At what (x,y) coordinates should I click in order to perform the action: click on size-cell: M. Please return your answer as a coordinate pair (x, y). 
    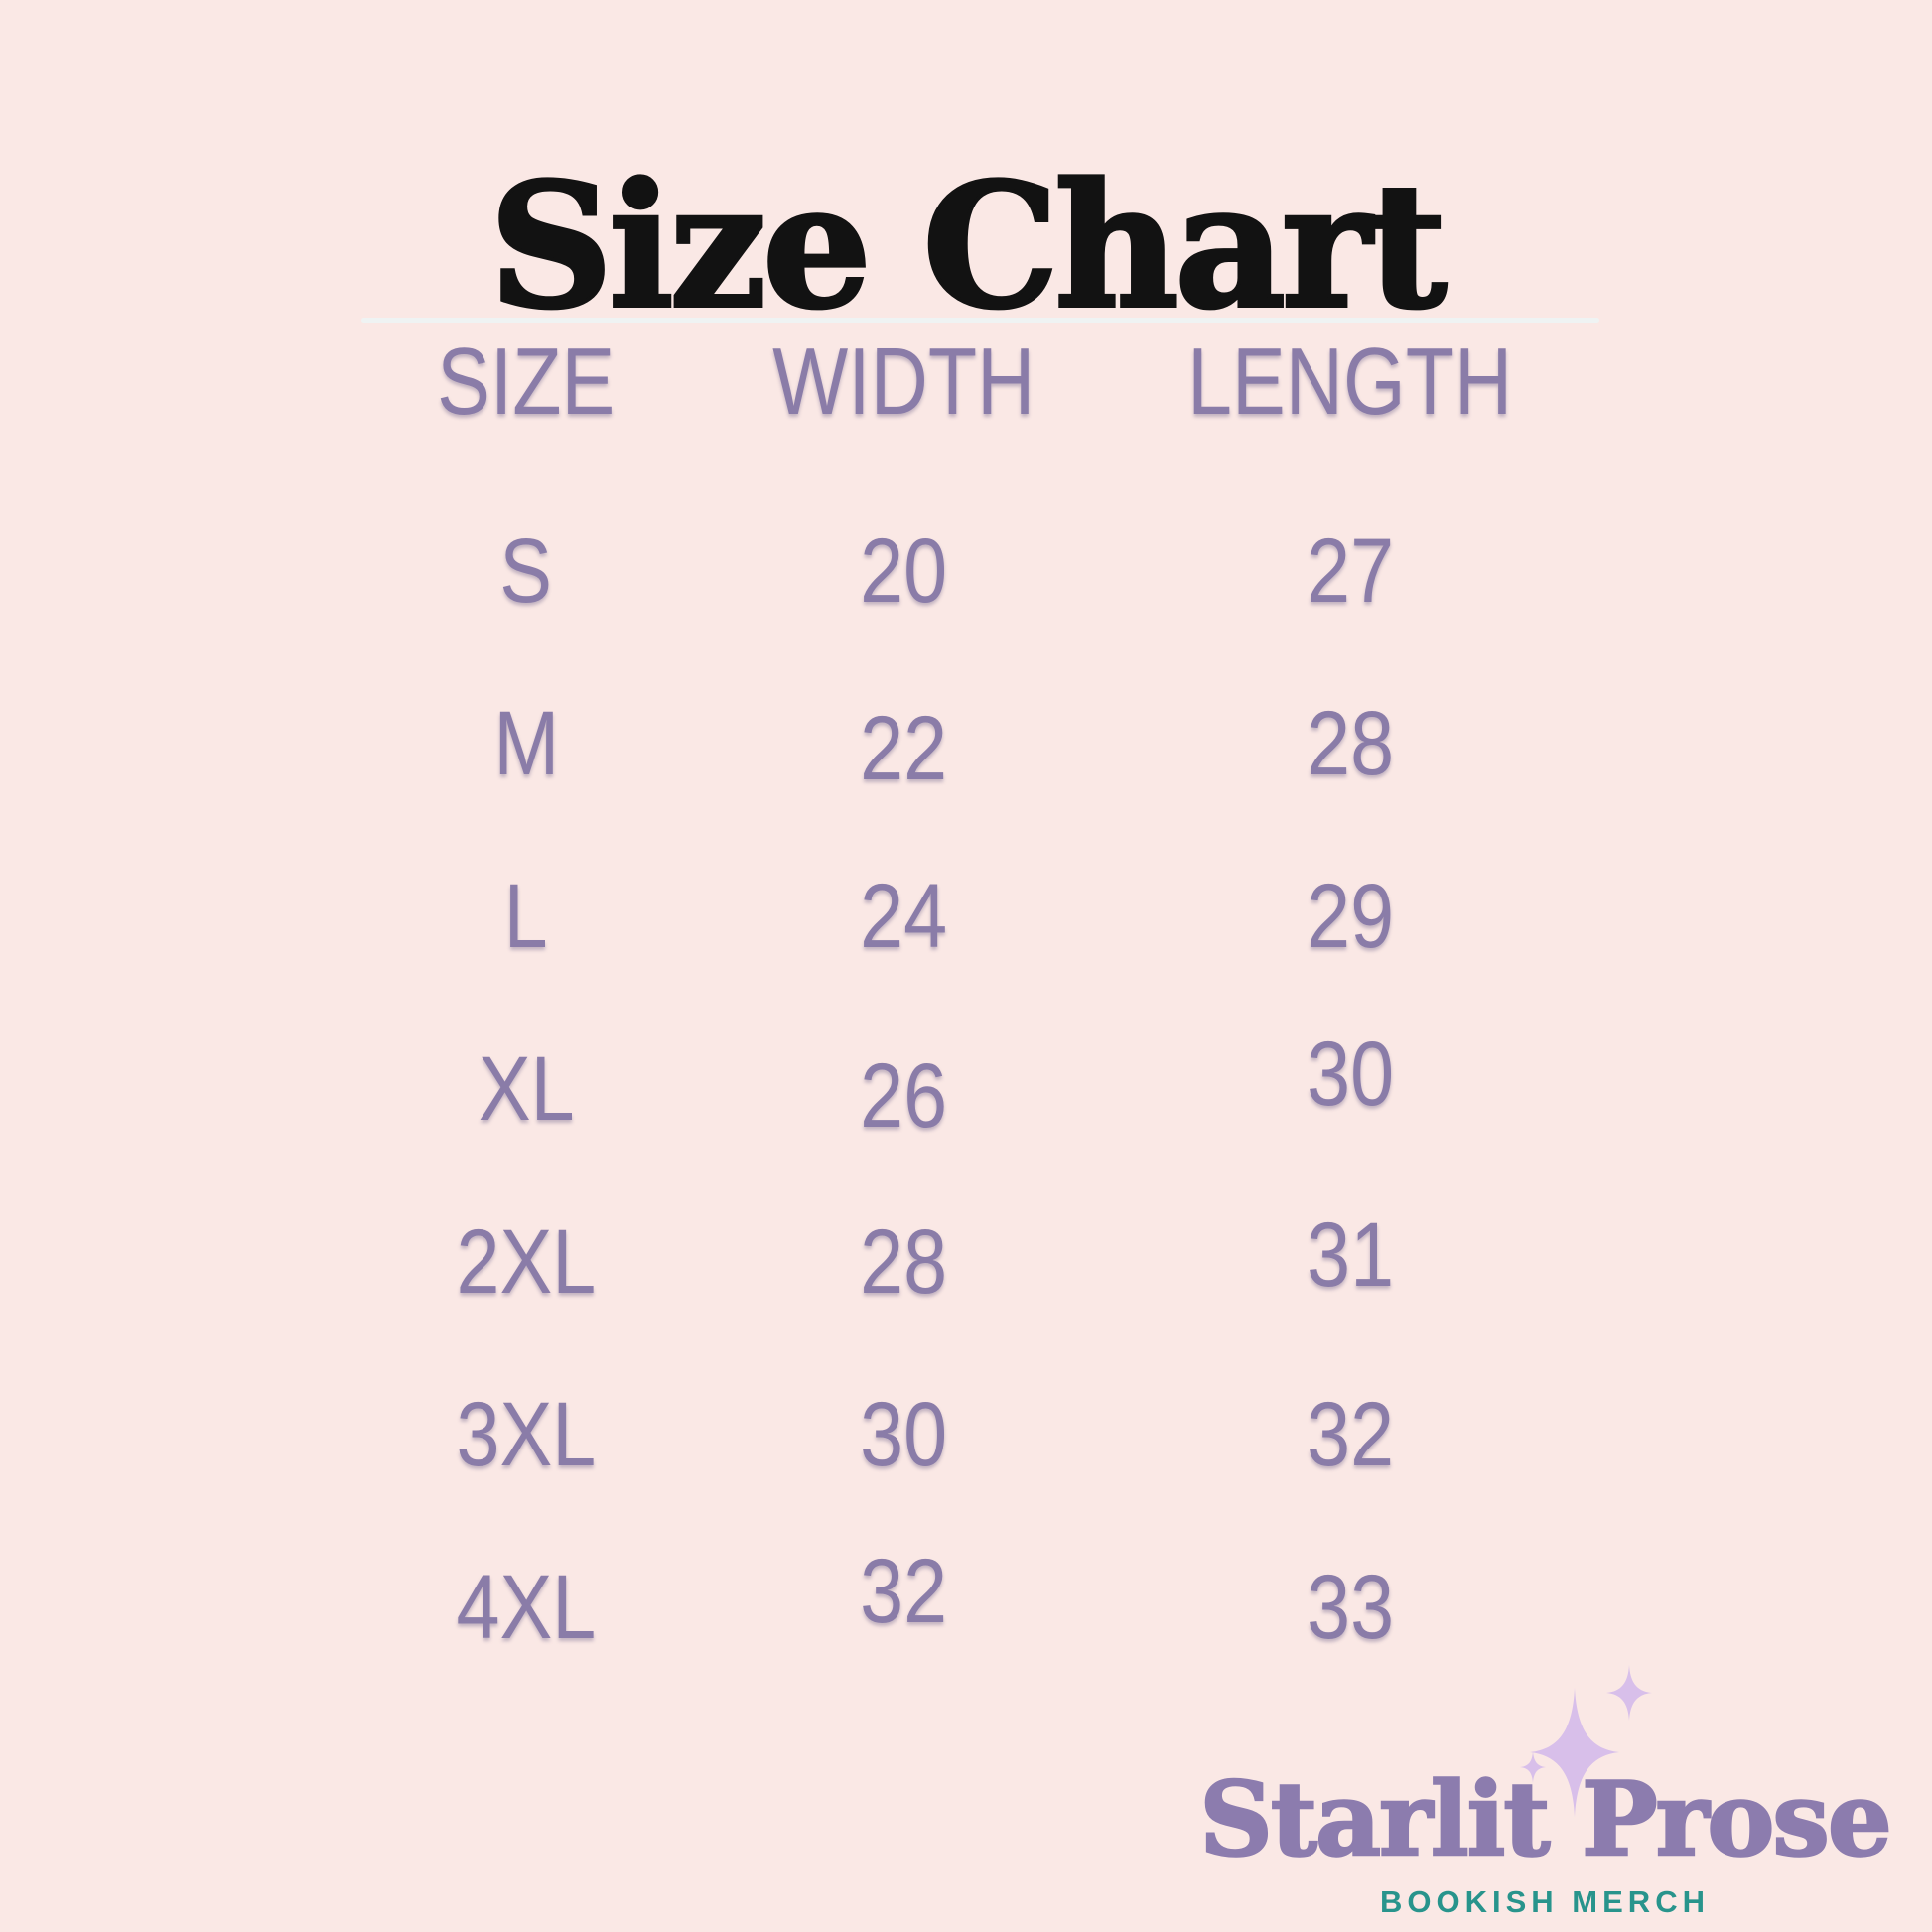
    Looking at the image, I should click on (526, 744).